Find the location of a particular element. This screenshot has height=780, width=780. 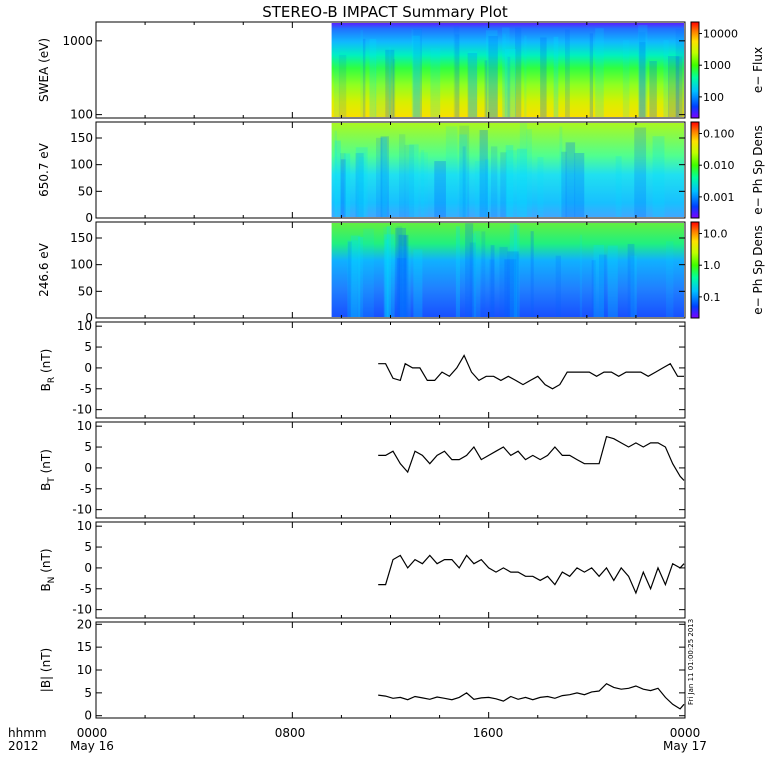

y-axis-label: BN (nT) is located at coordinates (48, 569).